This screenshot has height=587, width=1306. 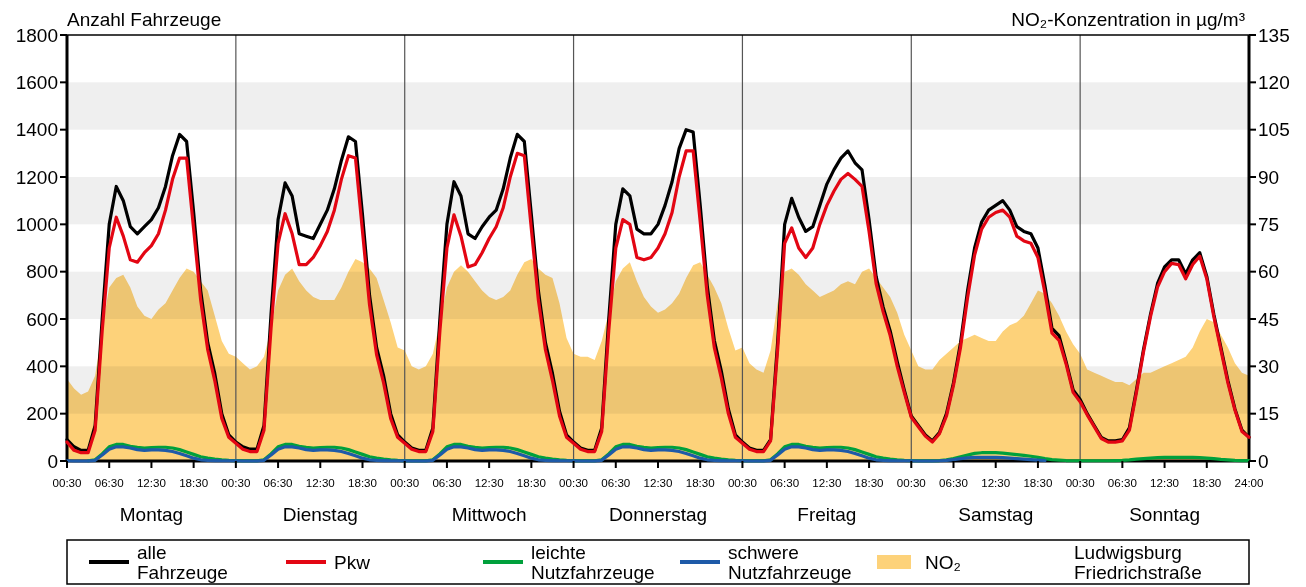 What do you see at coordinates (352, 562) in the screenshot?
I see `legend-label: Pkw` at bounding box center [352, 562].